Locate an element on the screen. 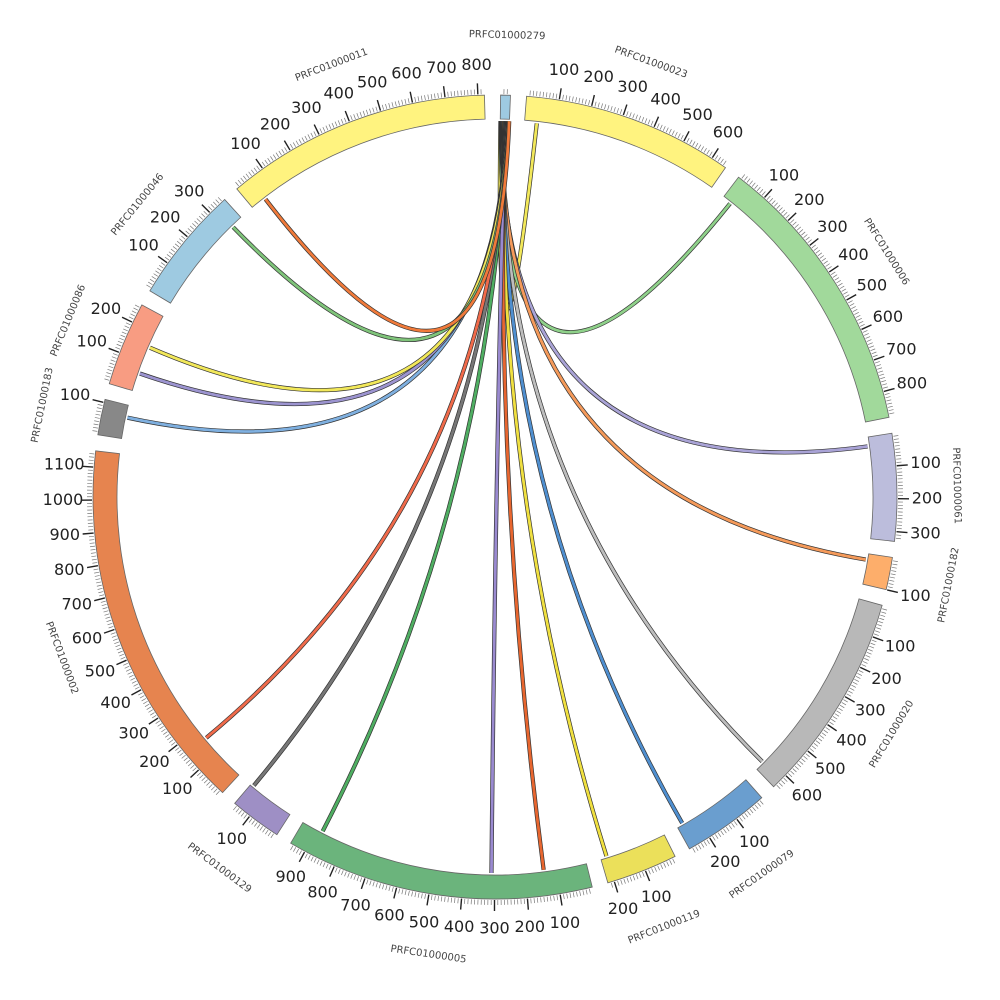 The image size is (1000, 1000). tick-label: 900 is located at coordinates (291, 876).